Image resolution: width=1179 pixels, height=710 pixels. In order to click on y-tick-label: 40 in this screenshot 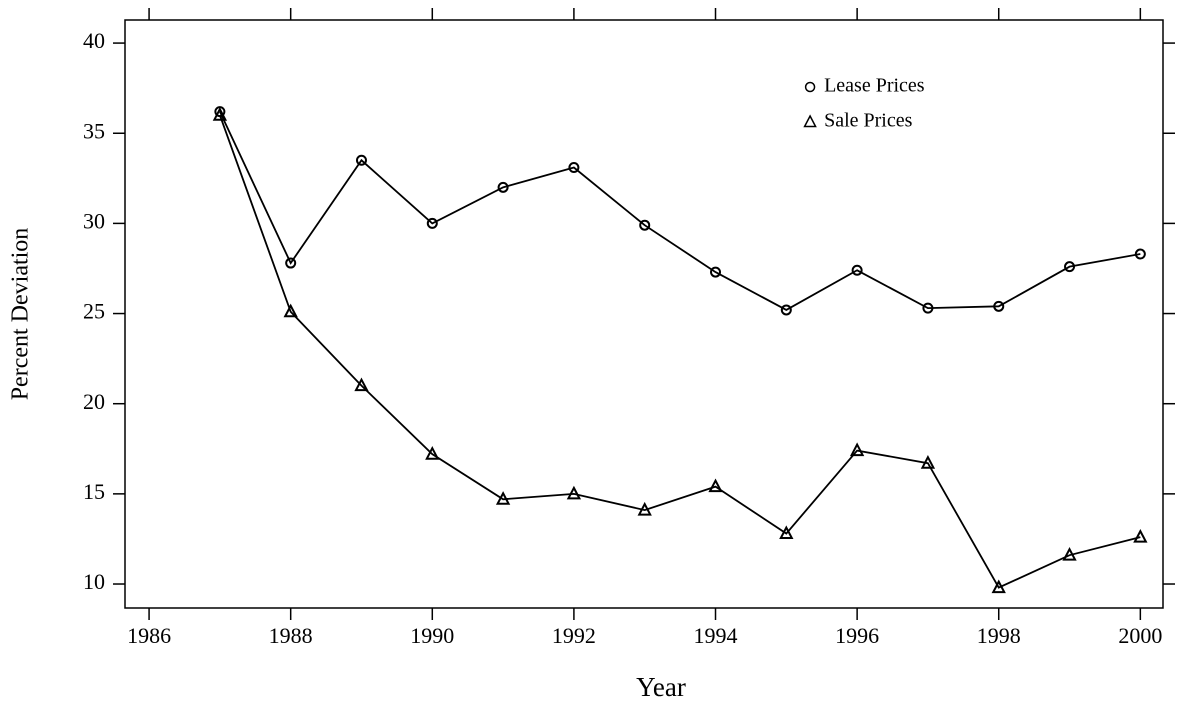, I will do `click(94, 40)`.